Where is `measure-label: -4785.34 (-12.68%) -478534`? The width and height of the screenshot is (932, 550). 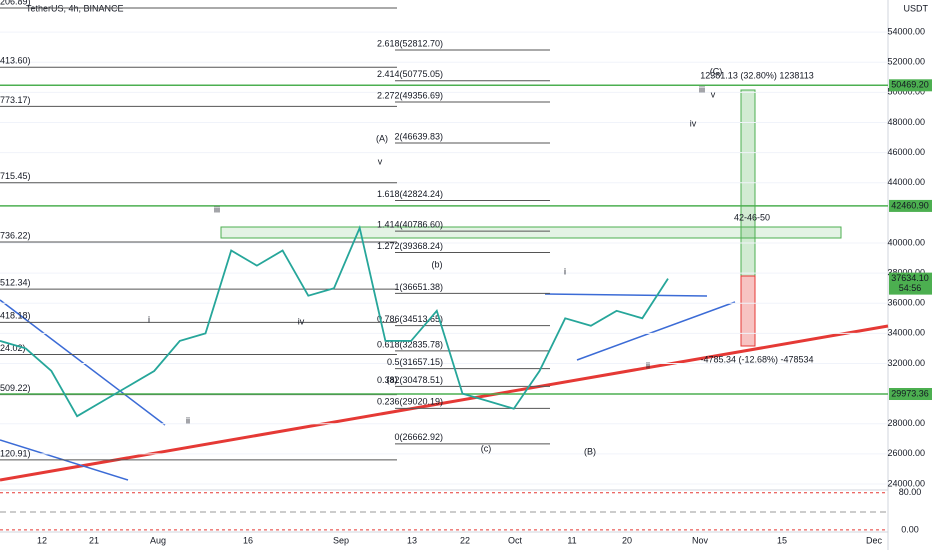
measure-label: -4785.34 (-12.68%) -478534 is located at coordinates (756, 359).